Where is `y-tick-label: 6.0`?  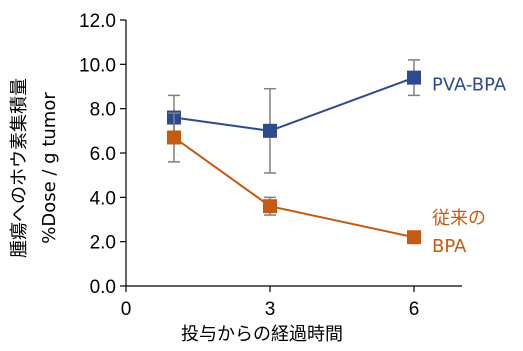
y-tick-label: 6.0 is located at coordinates (103, 154).